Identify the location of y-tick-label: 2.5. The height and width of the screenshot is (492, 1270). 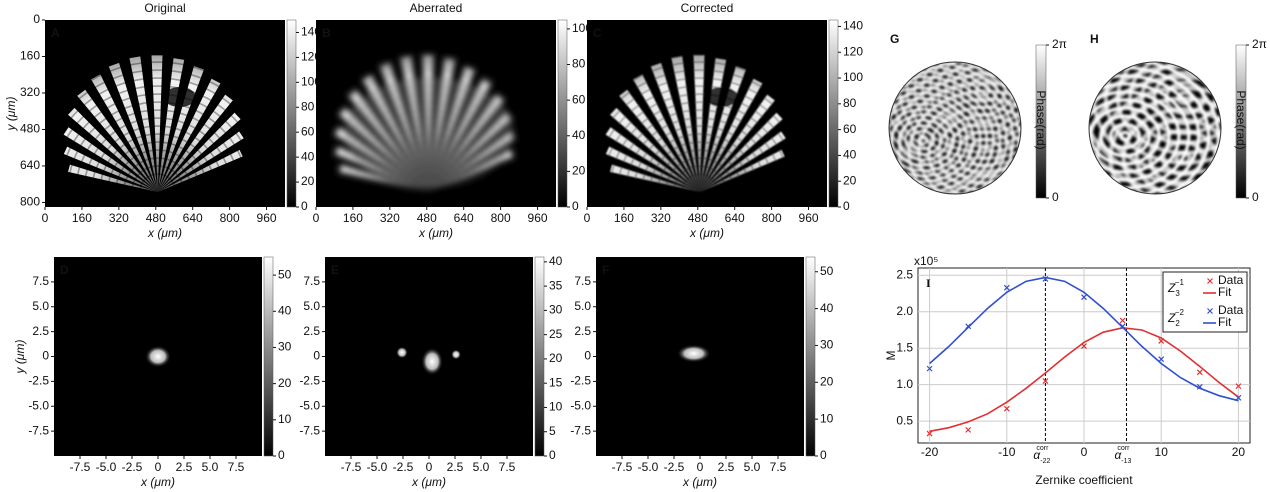
(311, 331).